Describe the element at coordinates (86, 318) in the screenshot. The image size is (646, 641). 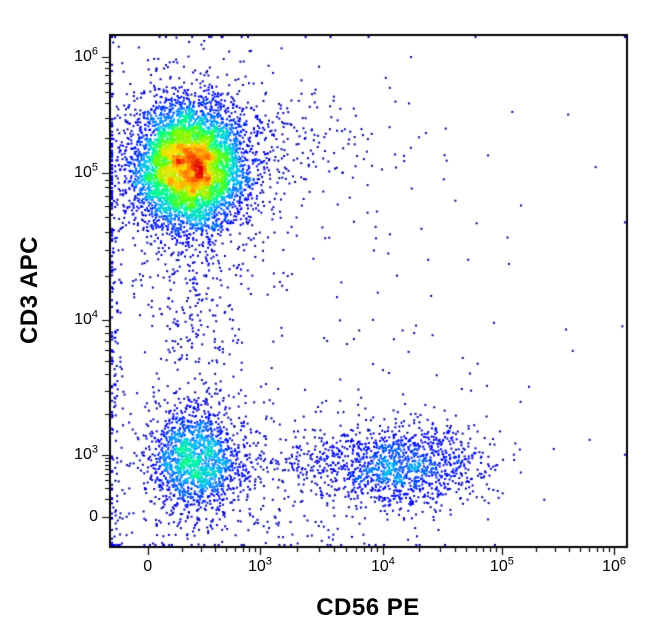
I see `y-tick-label: 10⁴` at that location.